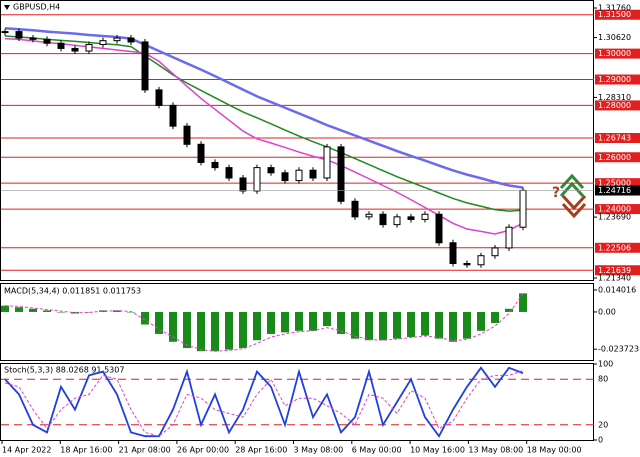 Image resolution: width=640 pixels, height=457 pixels. What do you see at coordinates (614, 209) in the screenshot?
I see `level-label: 1.24000` at bounding box center [614, 209].